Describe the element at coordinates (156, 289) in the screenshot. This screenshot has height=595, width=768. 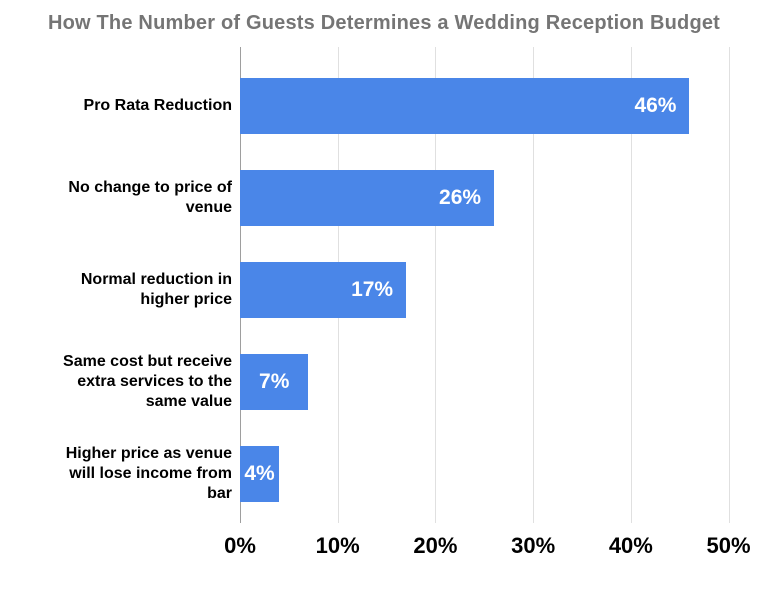
I see `category-label: Normal reduction in higher price` at that location.